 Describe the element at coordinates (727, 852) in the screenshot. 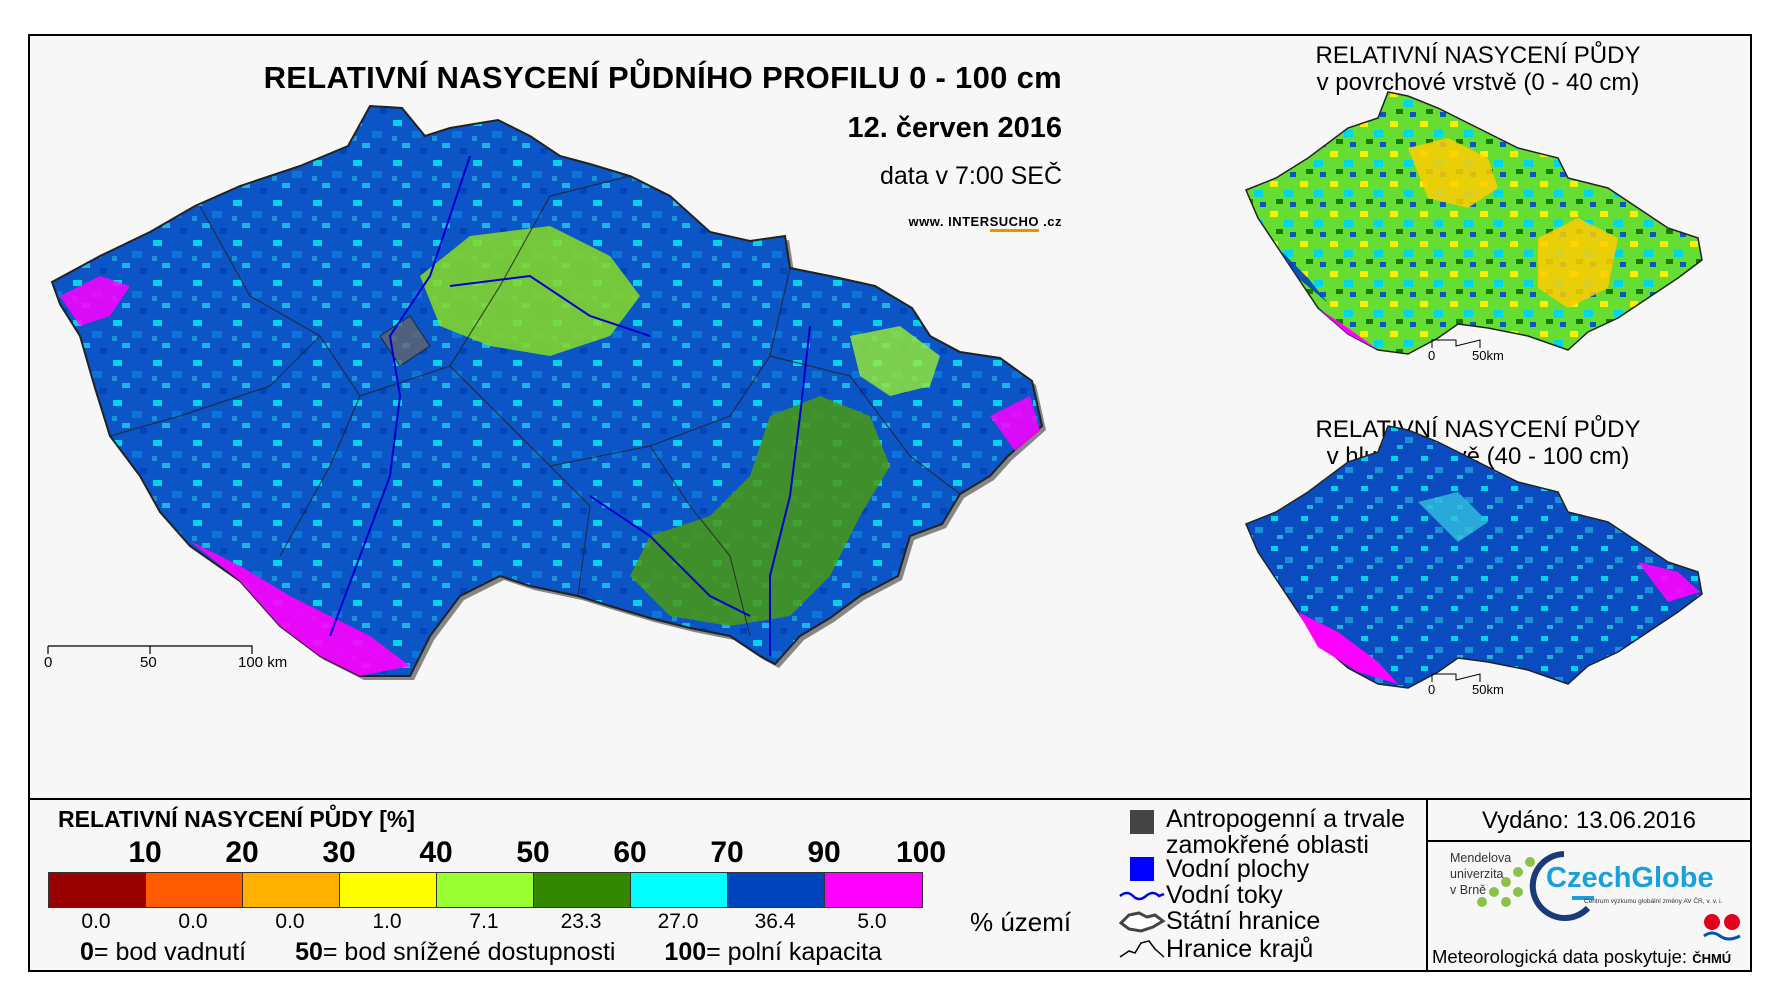

I see `legend-tick: 70` at that location.